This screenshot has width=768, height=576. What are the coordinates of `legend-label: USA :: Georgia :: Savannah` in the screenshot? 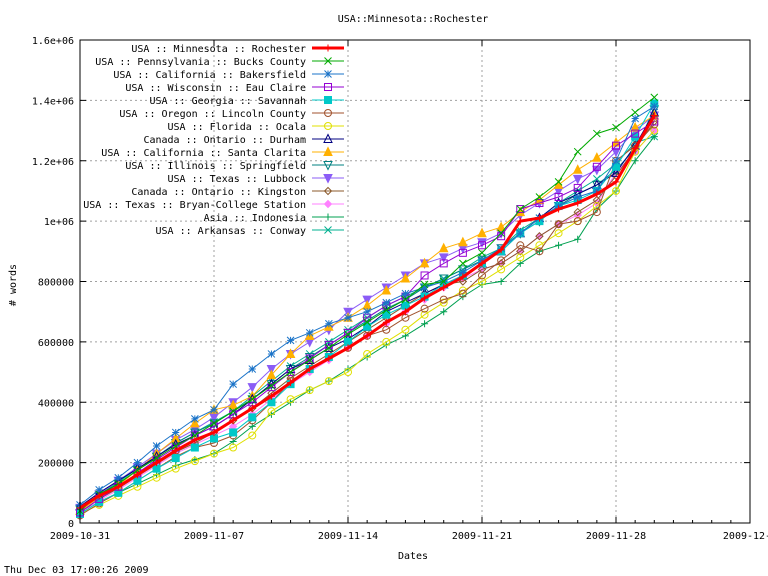 It's located at (227, 101).